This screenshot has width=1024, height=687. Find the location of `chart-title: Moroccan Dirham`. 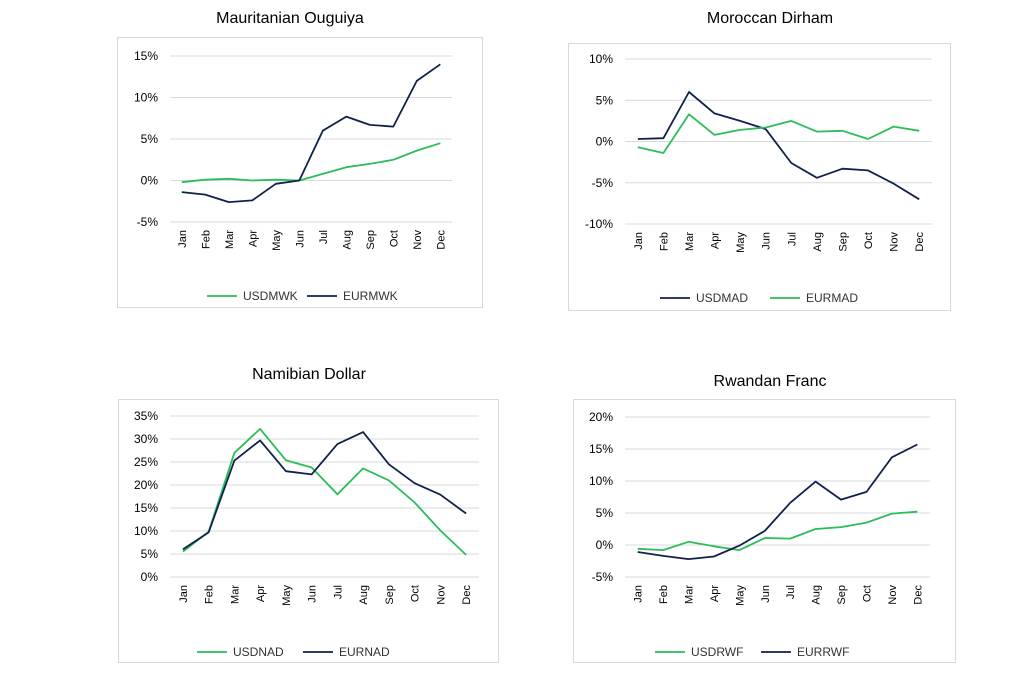

chart-title: Moroccan Dirham is located at coordinates (770, 18).